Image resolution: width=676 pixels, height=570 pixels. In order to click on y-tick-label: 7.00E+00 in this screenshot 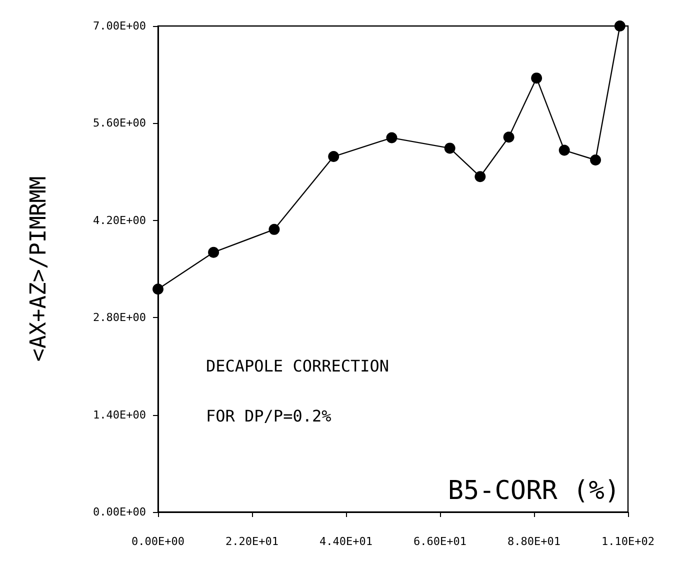, I will do `click(119, 26)`.